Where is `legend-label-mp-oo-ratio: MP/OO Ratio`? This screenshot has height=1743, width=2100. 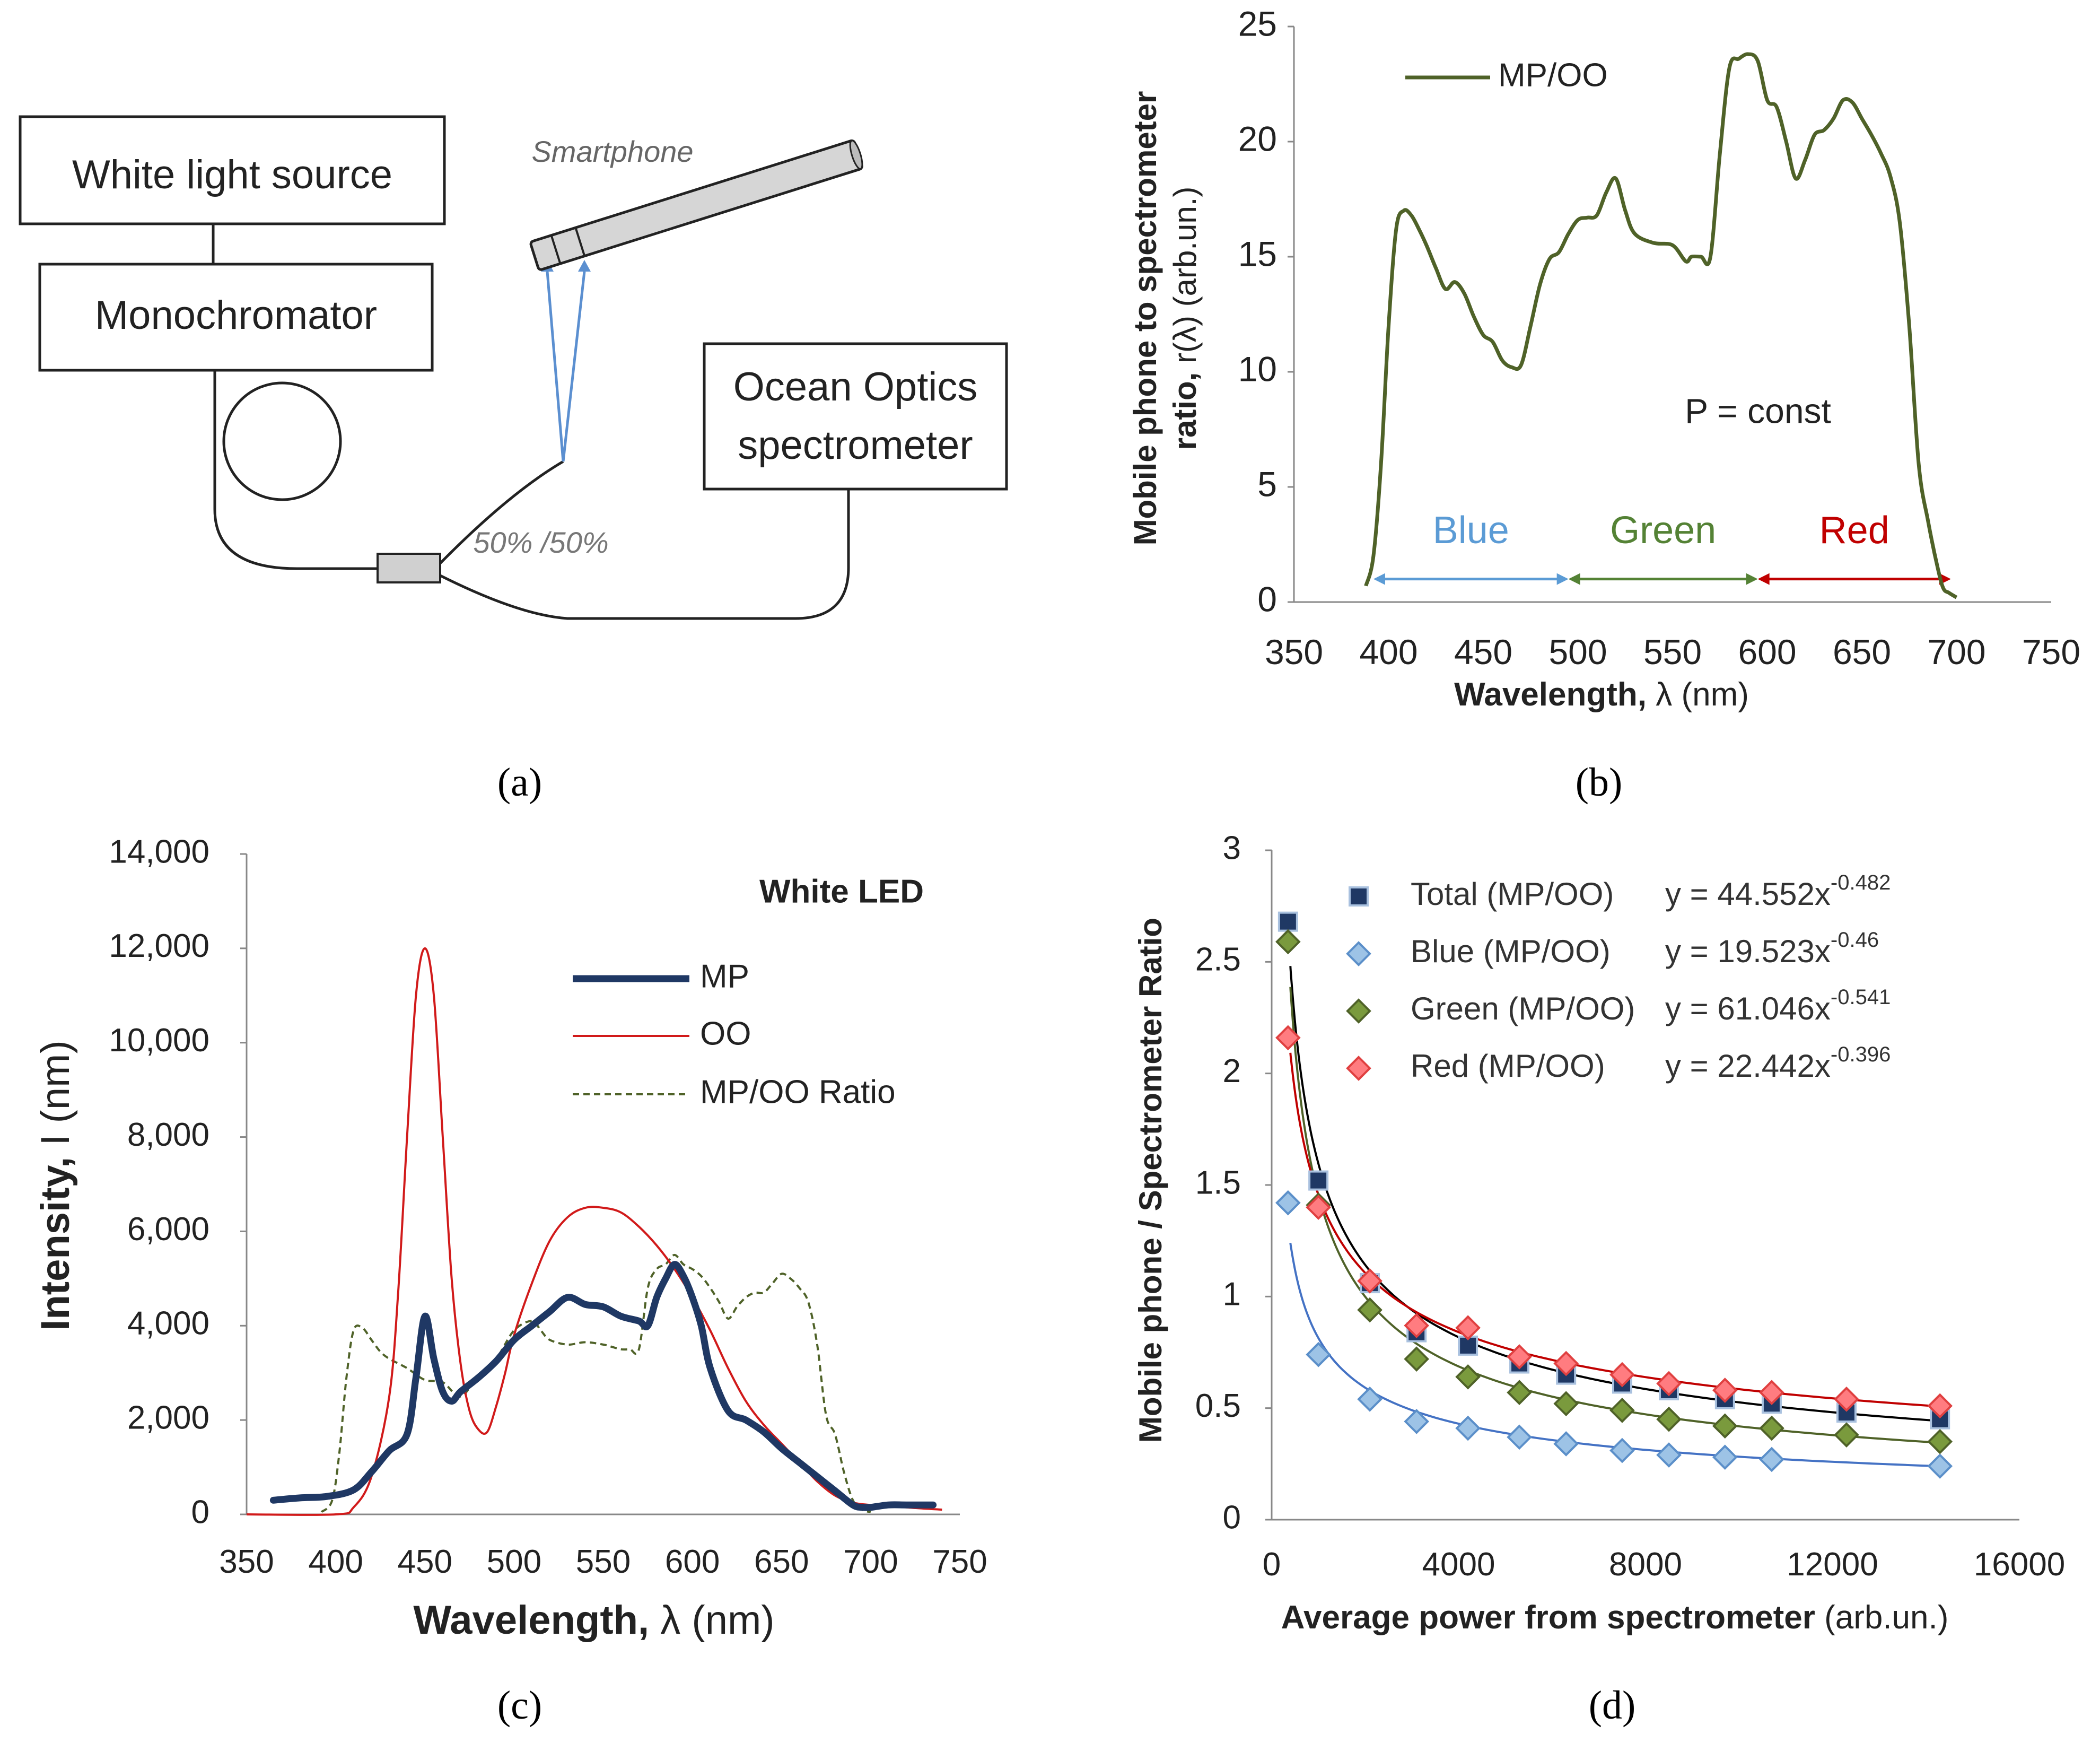 legend-label-mp-oo-ratio: MP/OO Ratio is located at coordinates (798, 1092).